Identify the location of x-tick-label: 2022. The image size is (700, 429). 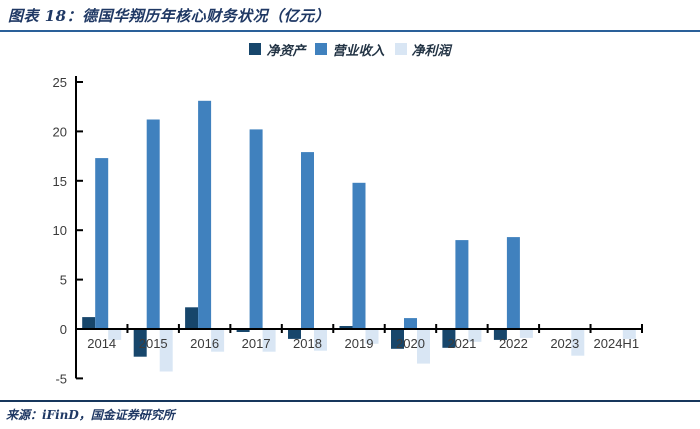
(513, 343).